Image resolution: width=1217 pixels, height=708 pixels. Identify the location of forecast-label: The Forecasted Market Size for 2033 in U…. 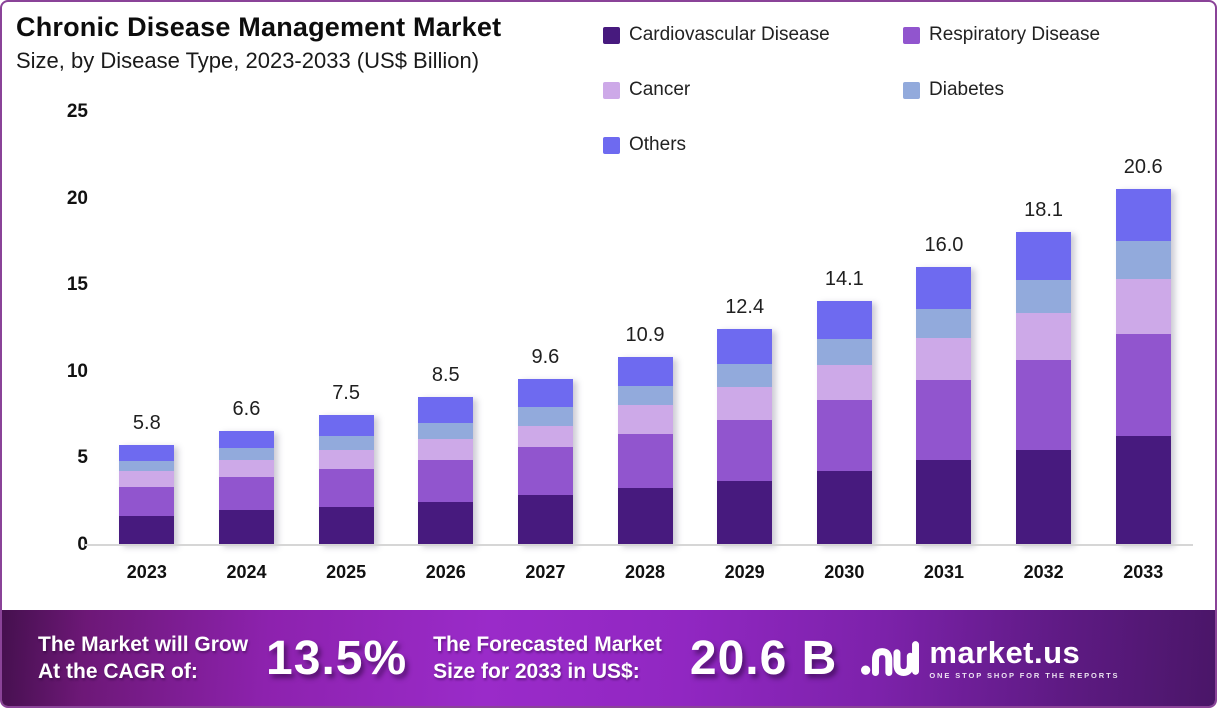
(547, 658).